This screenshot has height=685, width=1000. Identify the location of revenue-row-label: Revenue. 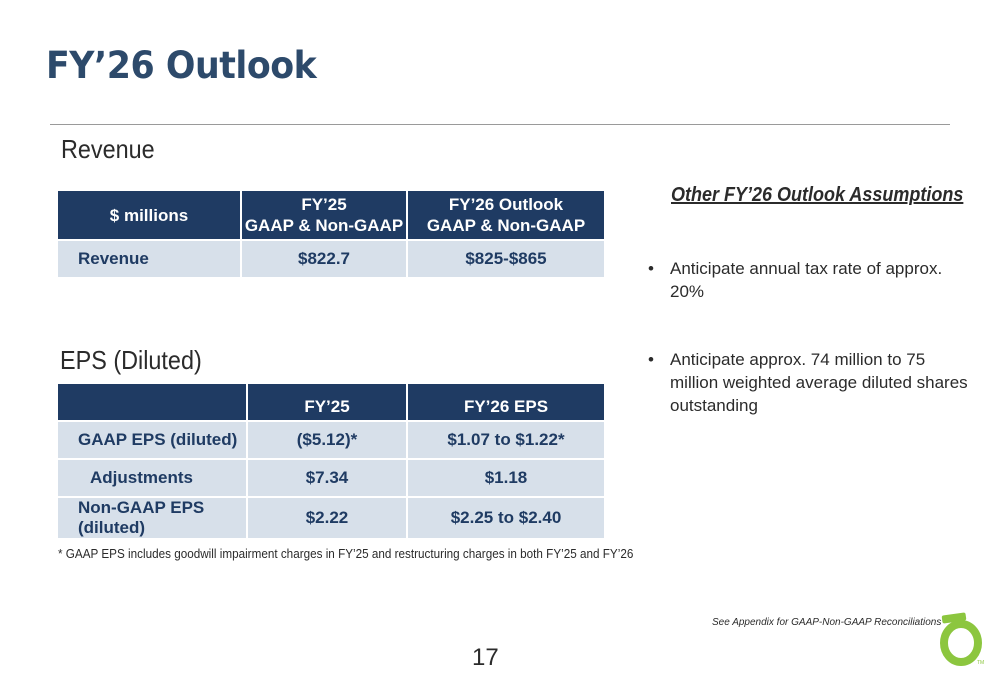
(150, 258).